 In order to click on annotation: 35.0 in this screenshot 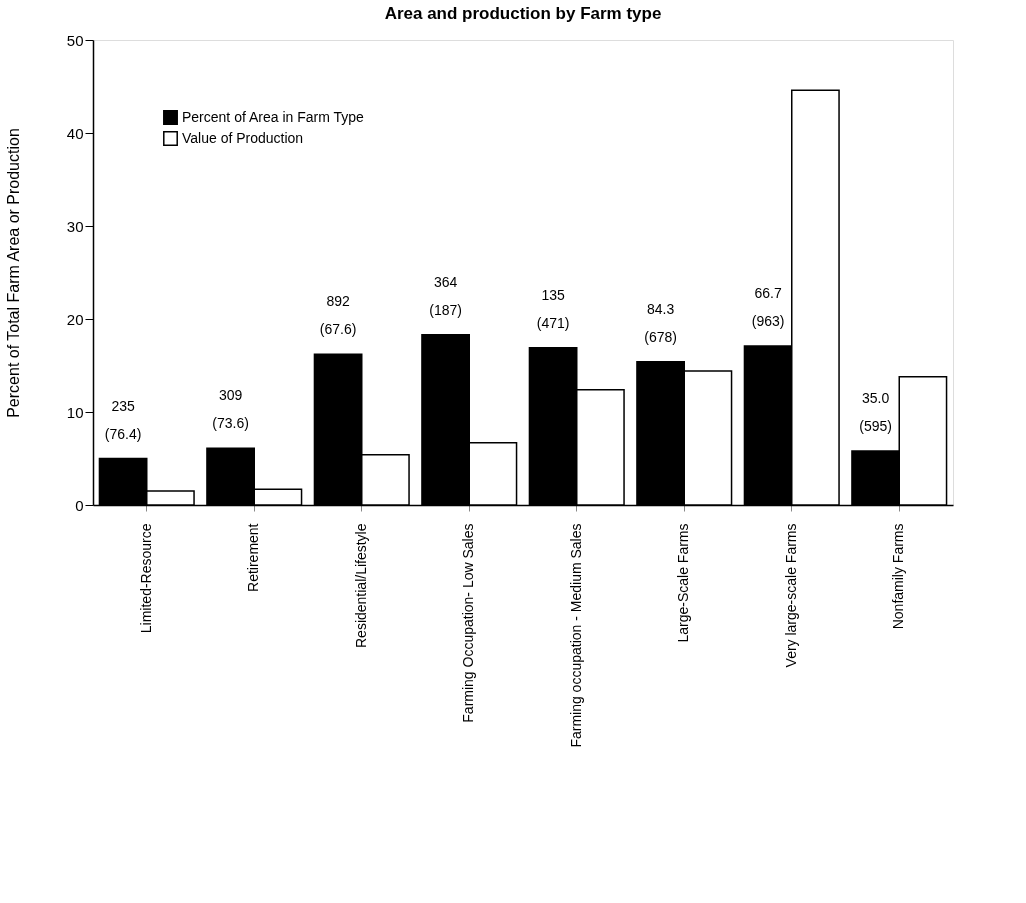, I will do `click(875, 398)`.